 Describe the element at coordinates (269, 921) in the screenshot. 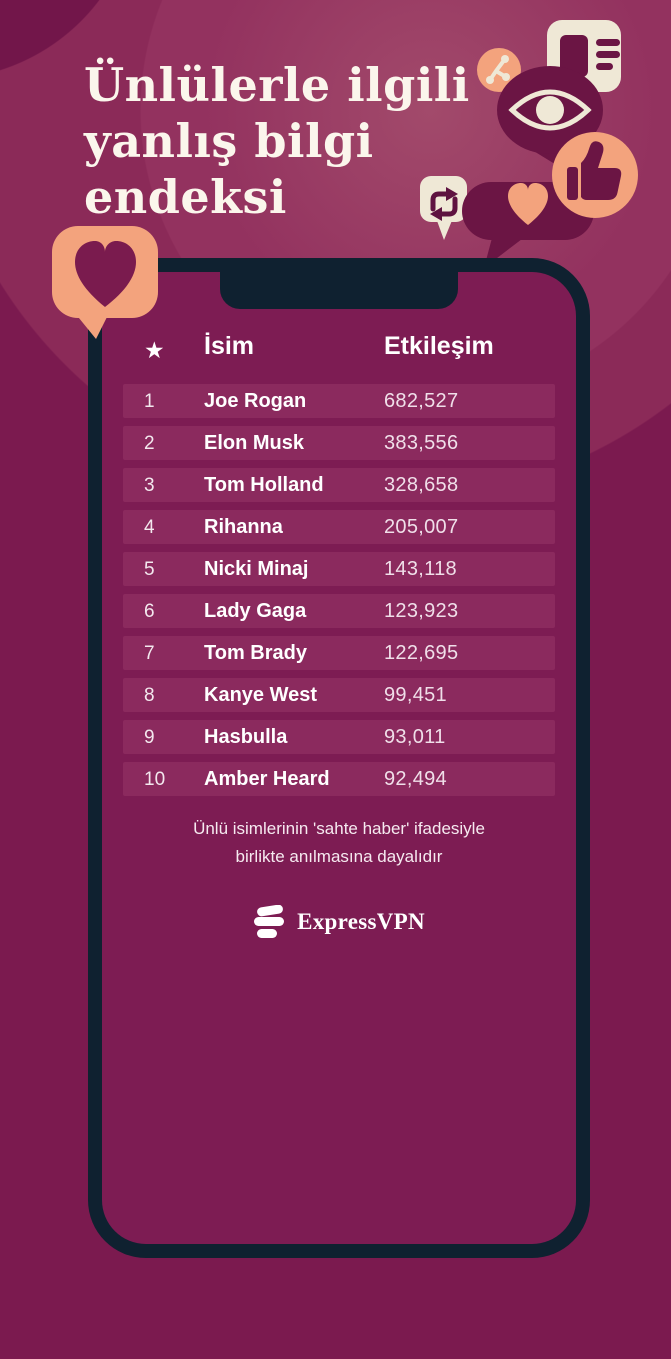

I see `expressvpn-logo-icon` at that location.